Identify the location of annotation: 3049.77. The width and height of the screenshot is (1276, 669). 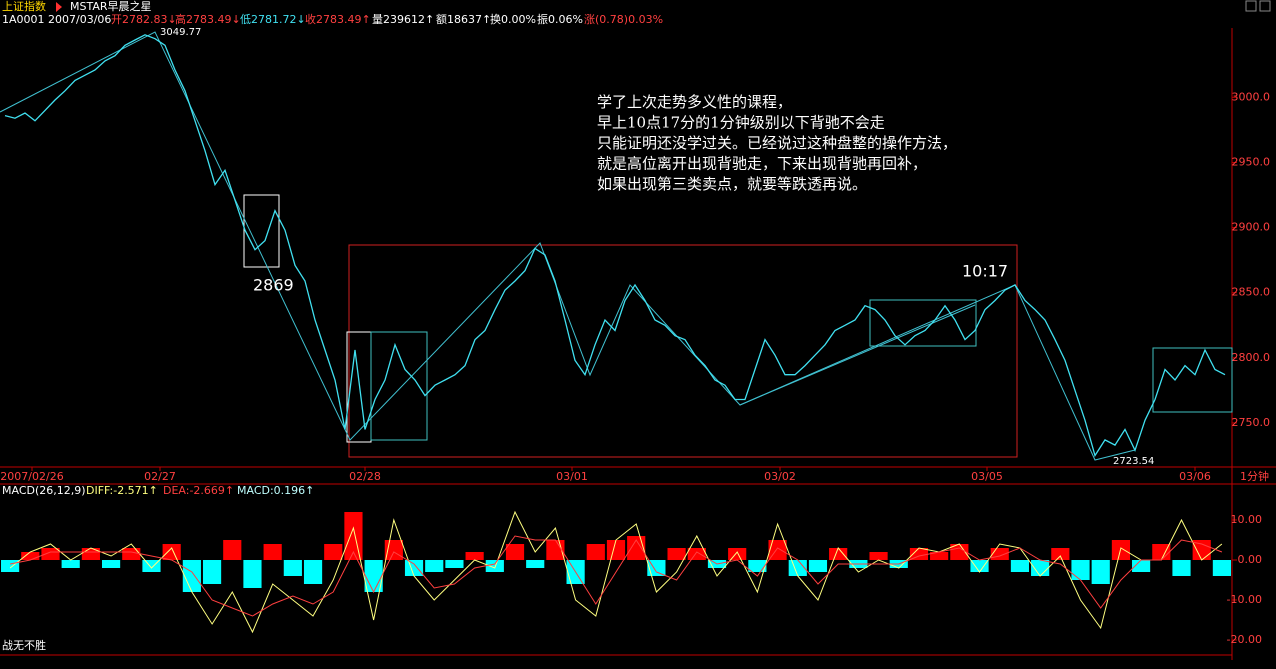
(180, 32).